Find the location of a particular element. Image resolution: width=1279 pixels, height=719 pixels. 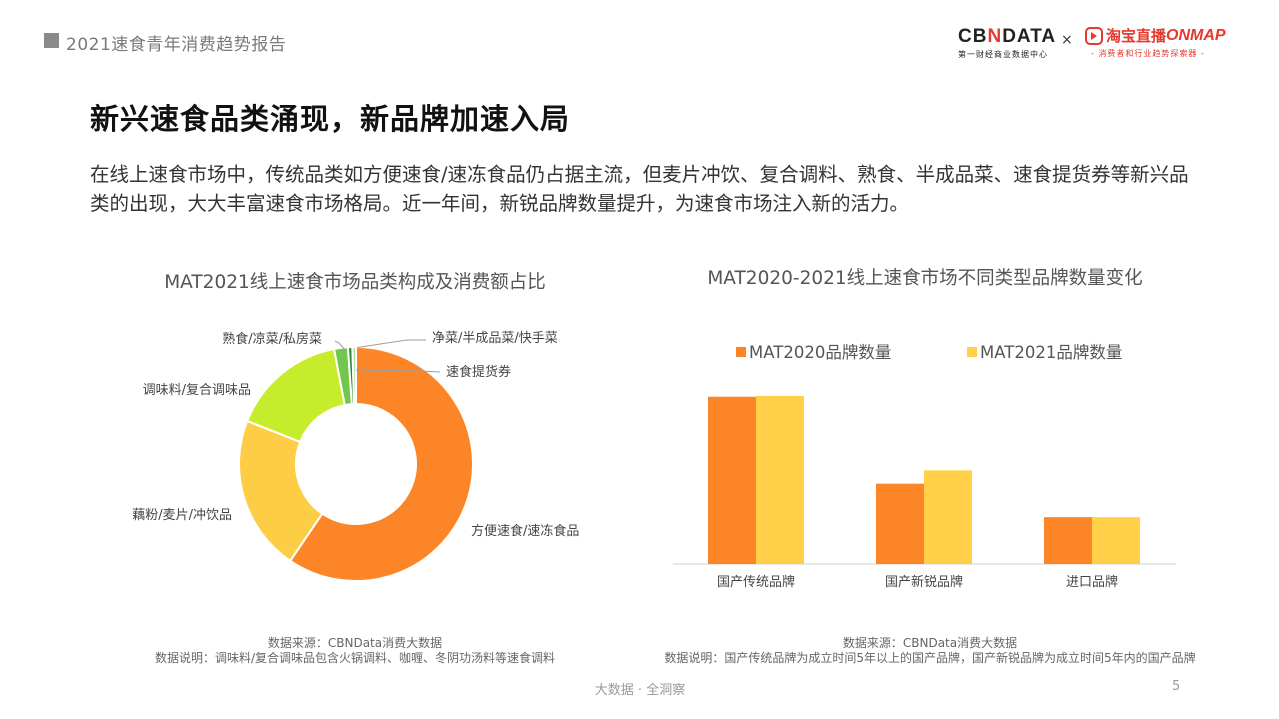

footer-slogan: 大数据 · 全洞察 is located at coordinates (640, 690).